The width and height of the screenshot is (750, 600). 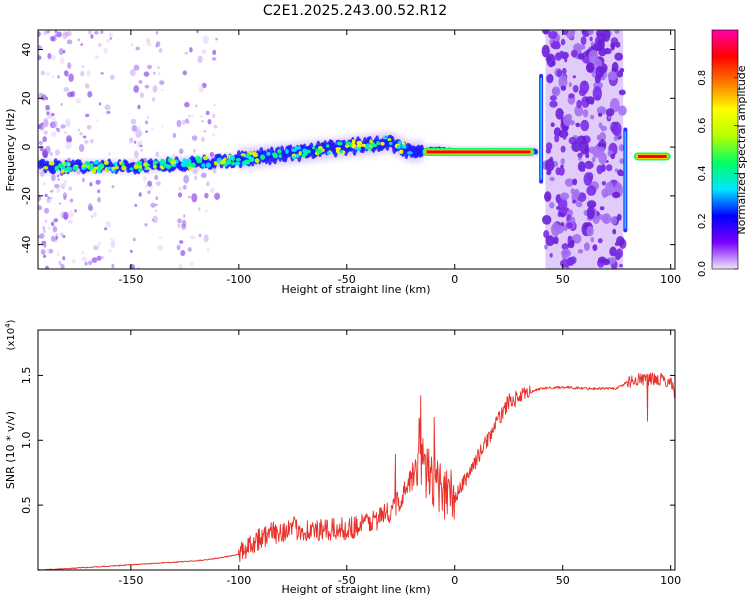 What do you see at coordinates (717, 173) in the screenshot?
I see `colorbar-ticks: 0.0 0.2 0.4 0.6 0.8` at bounding box center [717, 173].